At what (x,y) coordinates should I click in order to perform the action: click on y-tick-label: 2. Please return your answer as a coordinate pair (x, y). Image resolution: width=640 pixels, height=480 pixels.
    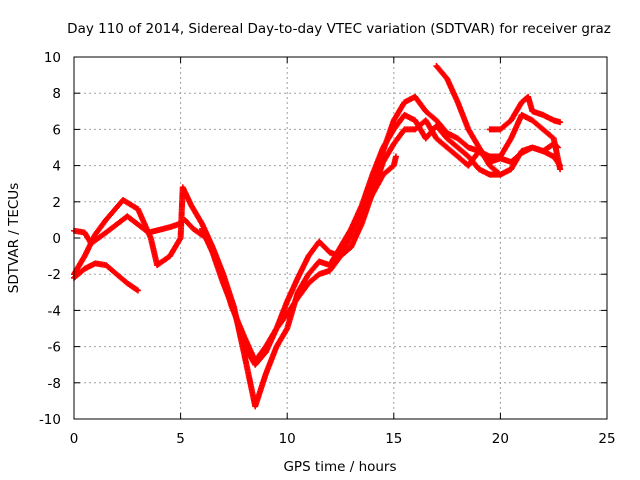
    Looking at the image, I should click on (56, 203).